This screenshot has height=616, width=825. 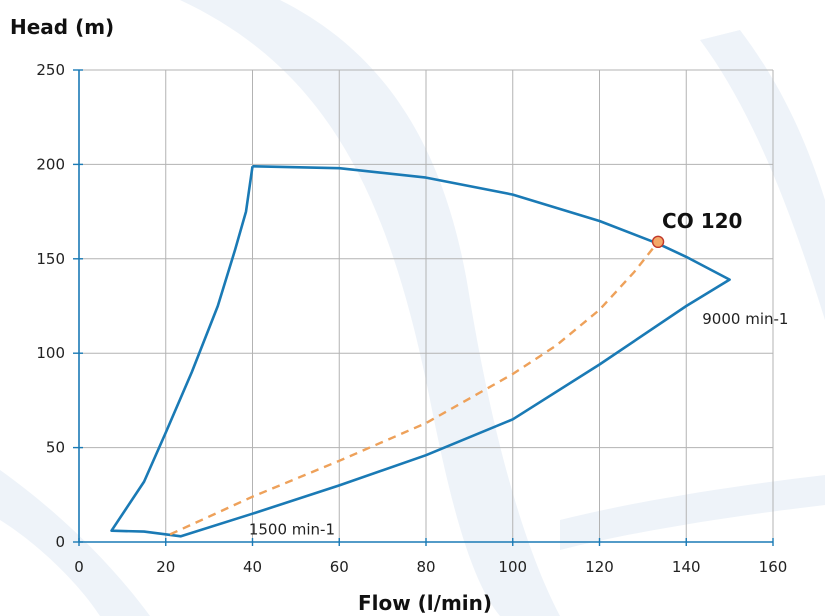 What do you see at coordinates (425, 567) in the screenshot?
I see `x-tick-label-4: 80` at bounding box center [425, 567].